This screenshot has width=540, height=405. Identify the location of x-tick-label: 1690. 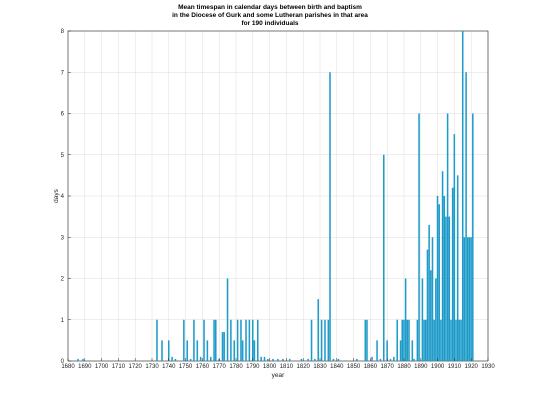
(85, 367).